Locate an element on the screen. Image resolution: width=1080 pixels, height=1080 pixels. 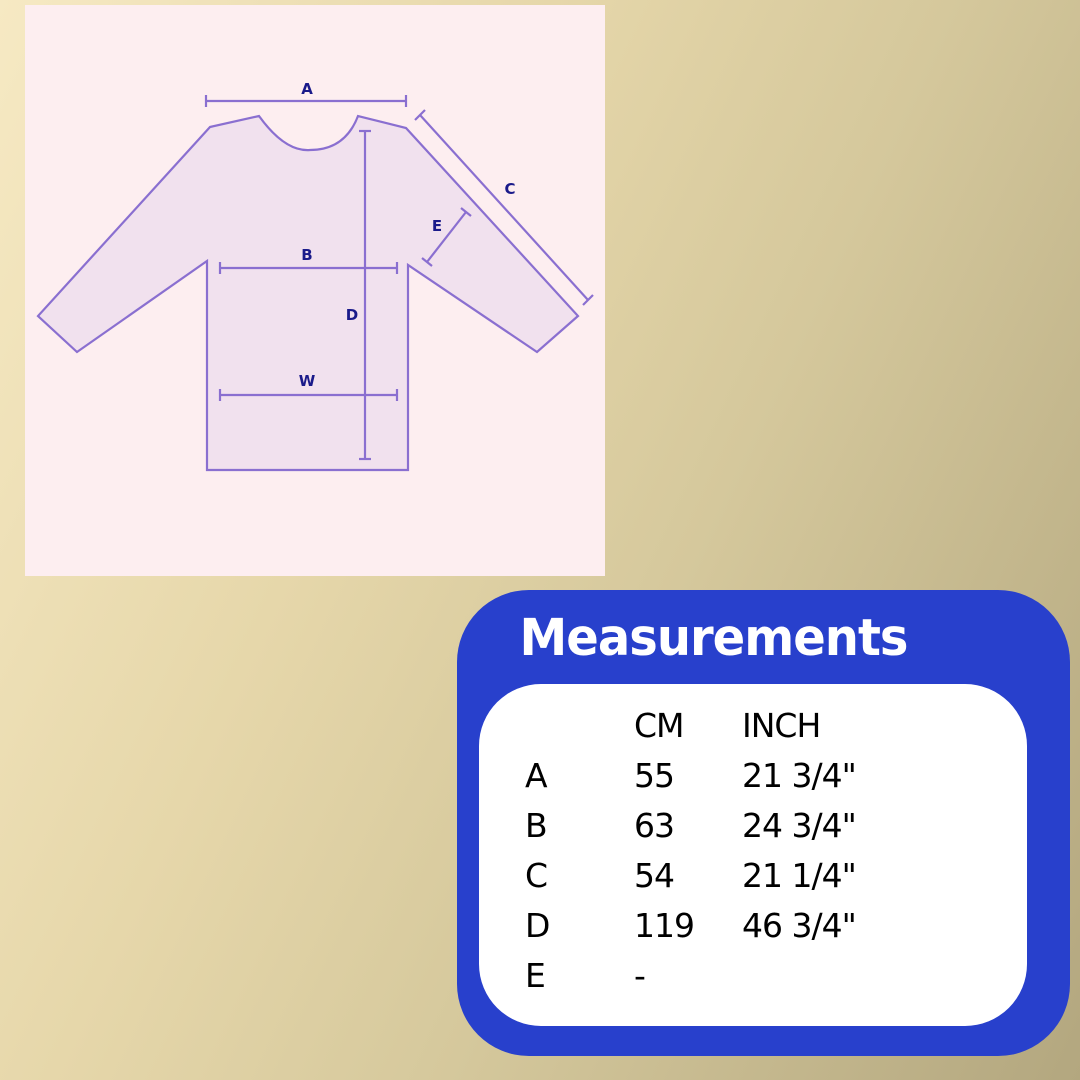
measure-d is located at coordinates (365, 295).